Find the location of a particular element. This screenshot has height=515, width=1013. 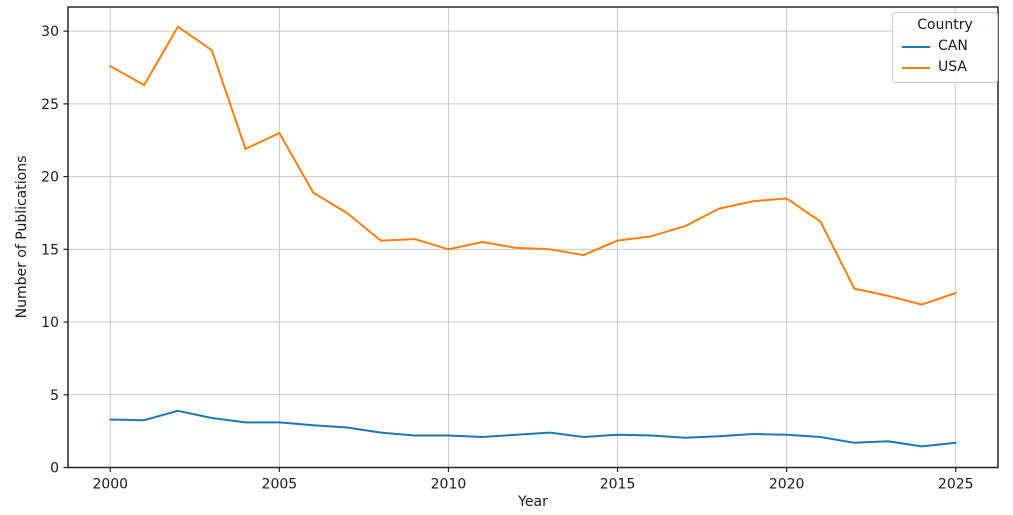

legend-title: Country is located at coordinates (945, 25).